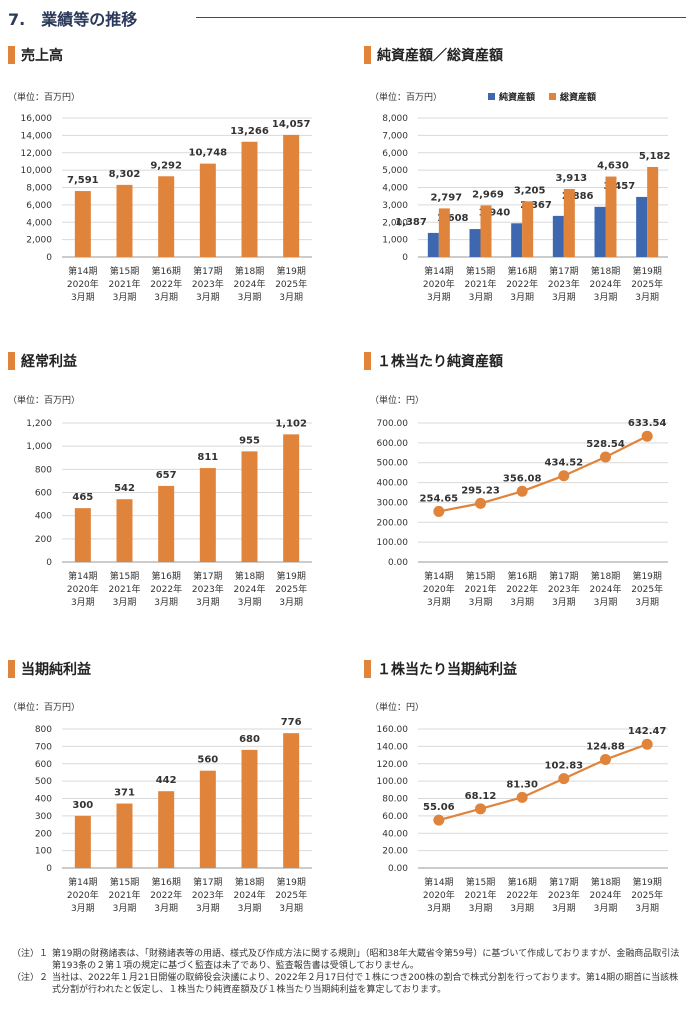 The width and height of the screenshot is (692, 1010). Describe the element at coordinates (37, 154) in the screenshot. I see `y-tick-label: 12,000` at that location.